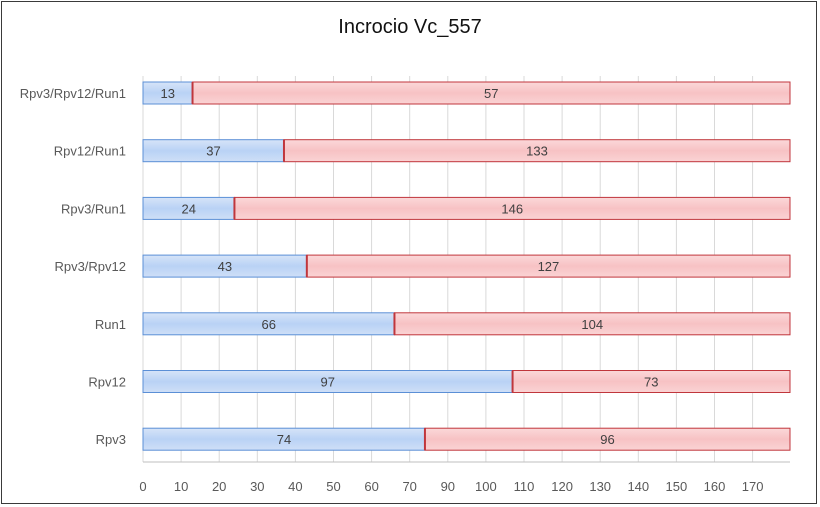 The width and height of the screenshot is (820, 507). What do you see at coordinates (110, 324) in the screenshot?
I see `category-label: Run1` at bounding box center [110, 324].